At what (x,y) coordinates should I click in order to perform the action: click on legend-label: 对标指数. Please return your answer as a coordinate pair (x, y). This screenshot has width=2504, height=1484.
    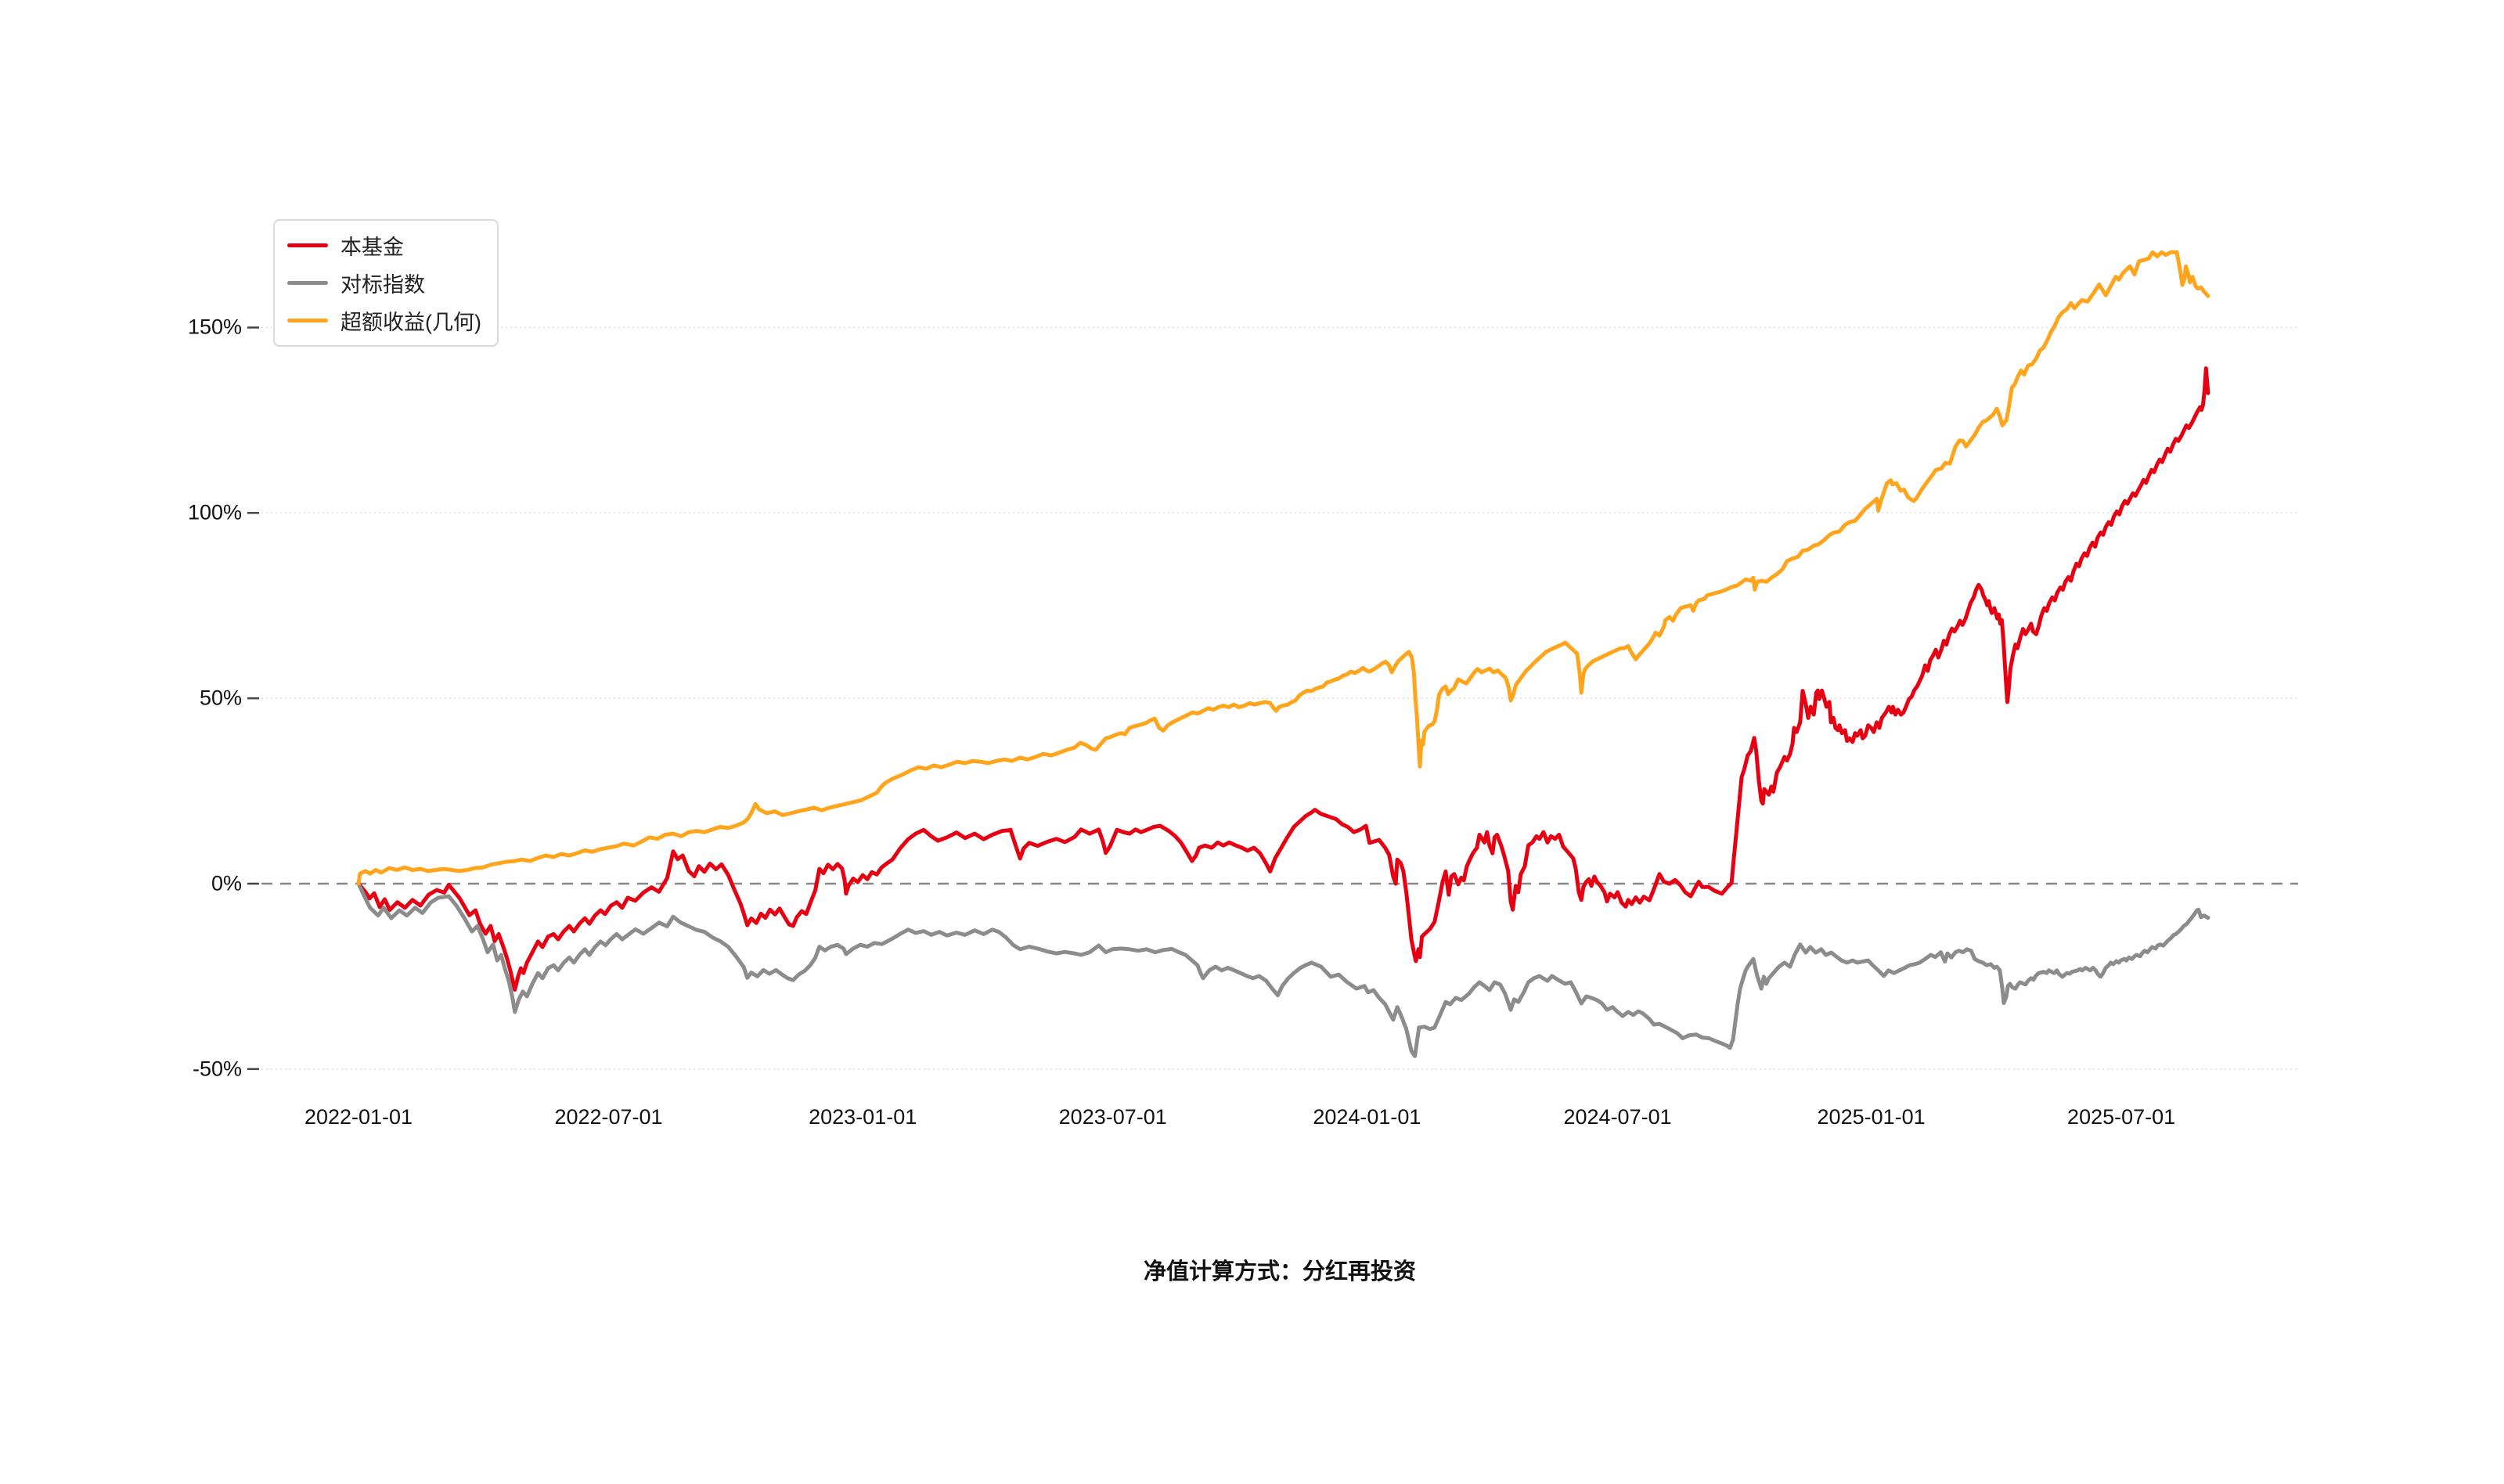
    Looking at the image, I should click on (382, 285).